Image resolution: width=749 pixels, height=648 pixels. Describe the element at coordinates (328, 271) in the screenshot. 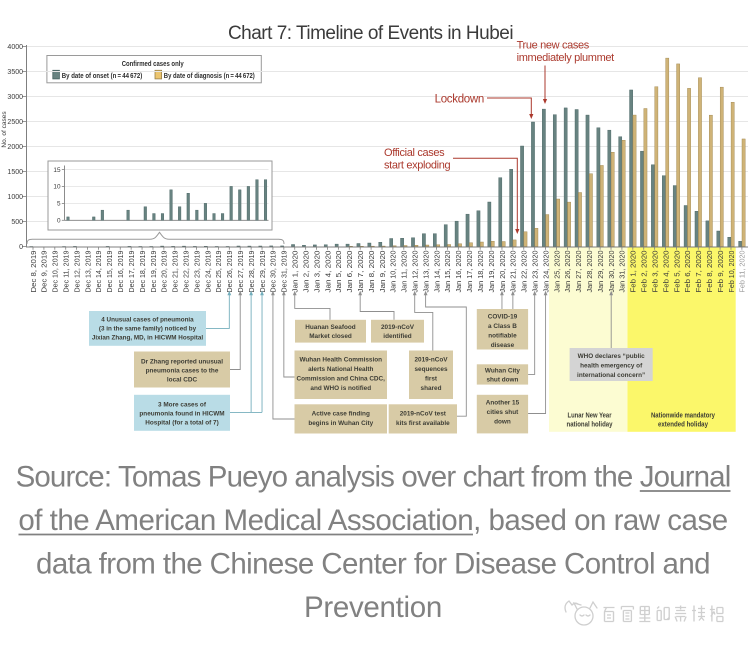

I see `svg-text: Jan 4, 2020` at that location.